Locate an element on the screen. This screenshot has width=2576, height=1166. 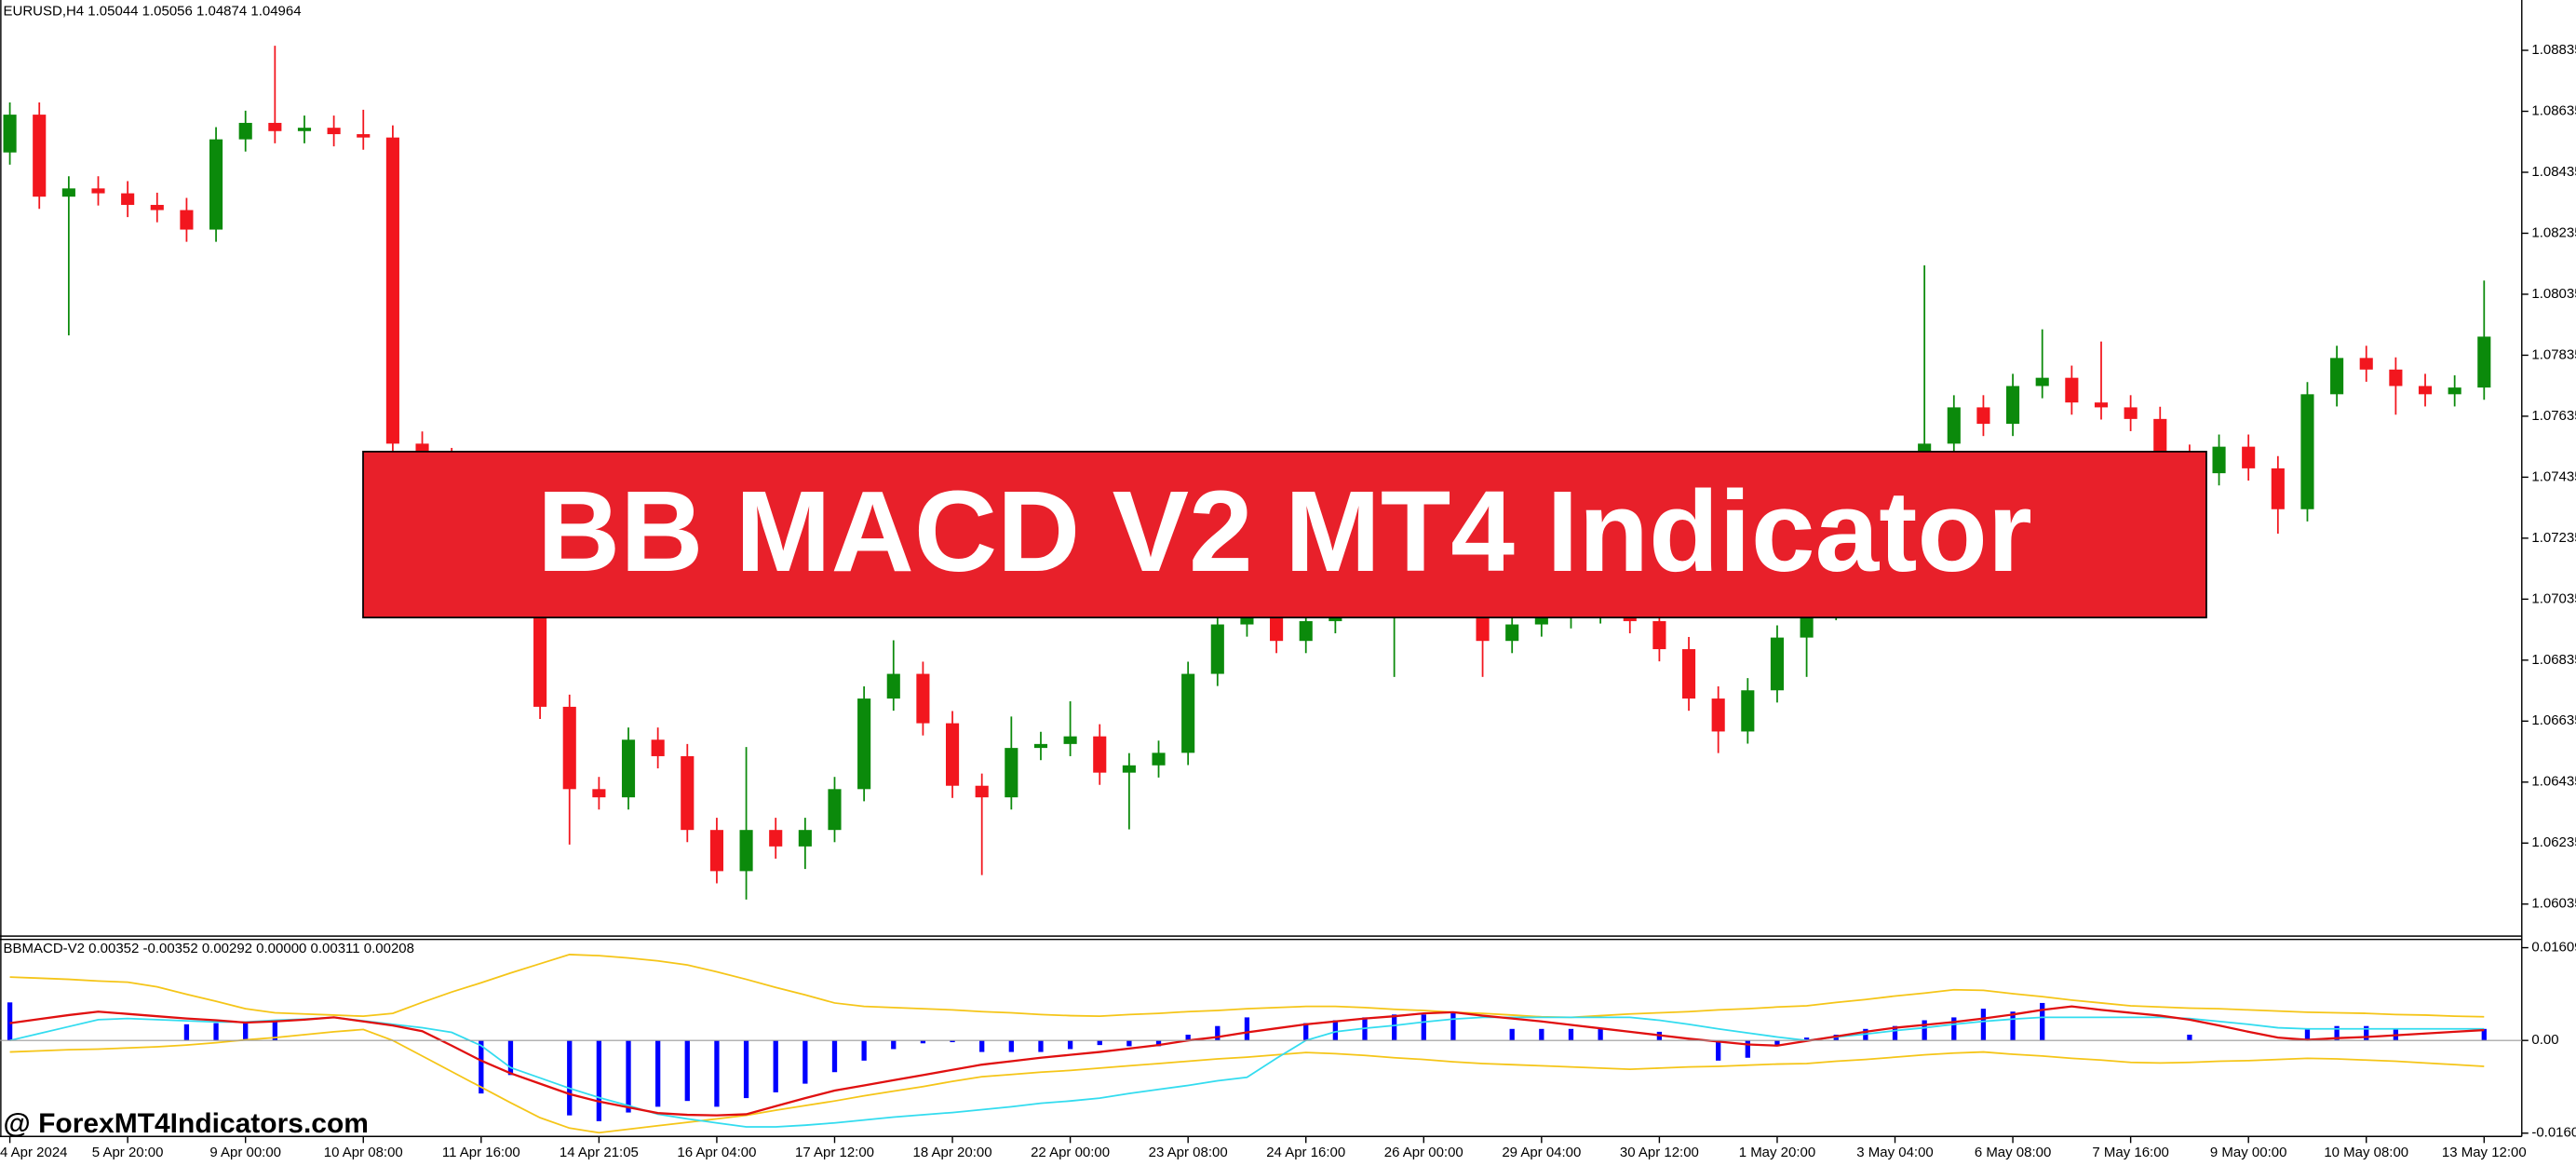
x-tick-label: 18 Apr 20:00 is located at coordinates (952, 1153).